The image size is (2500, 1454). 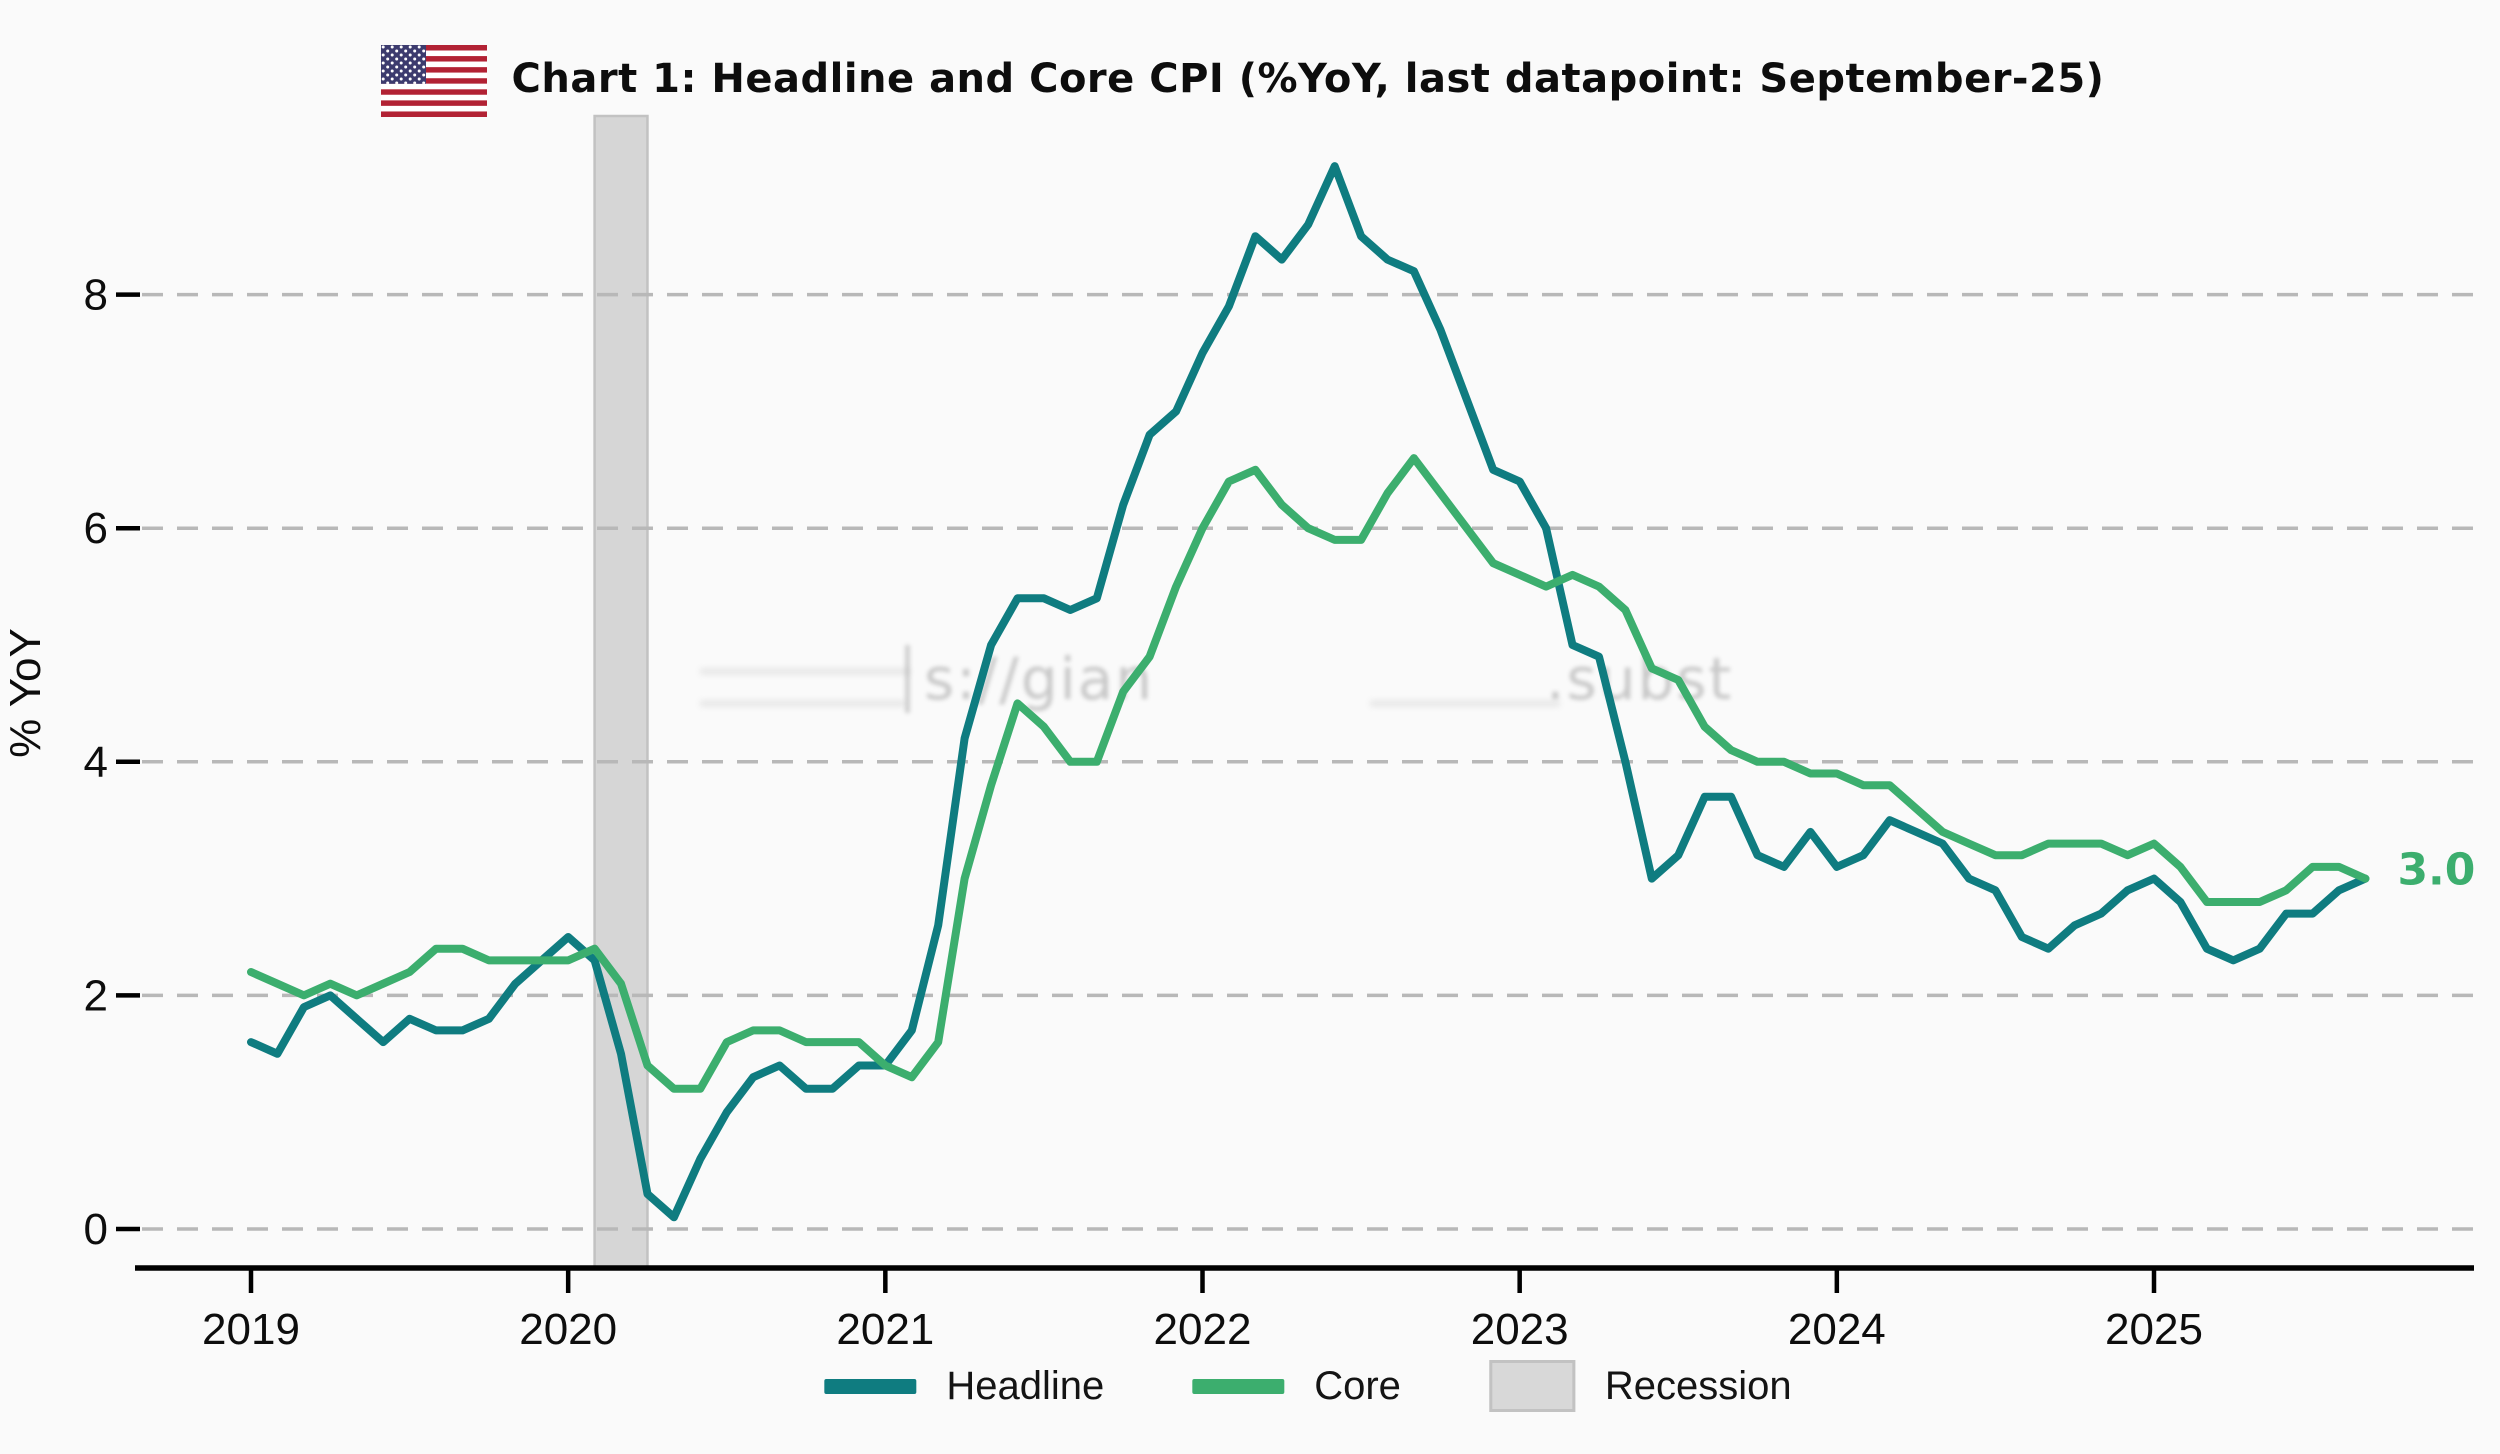 I want to click on recession-band, so click(x=621, y=692).